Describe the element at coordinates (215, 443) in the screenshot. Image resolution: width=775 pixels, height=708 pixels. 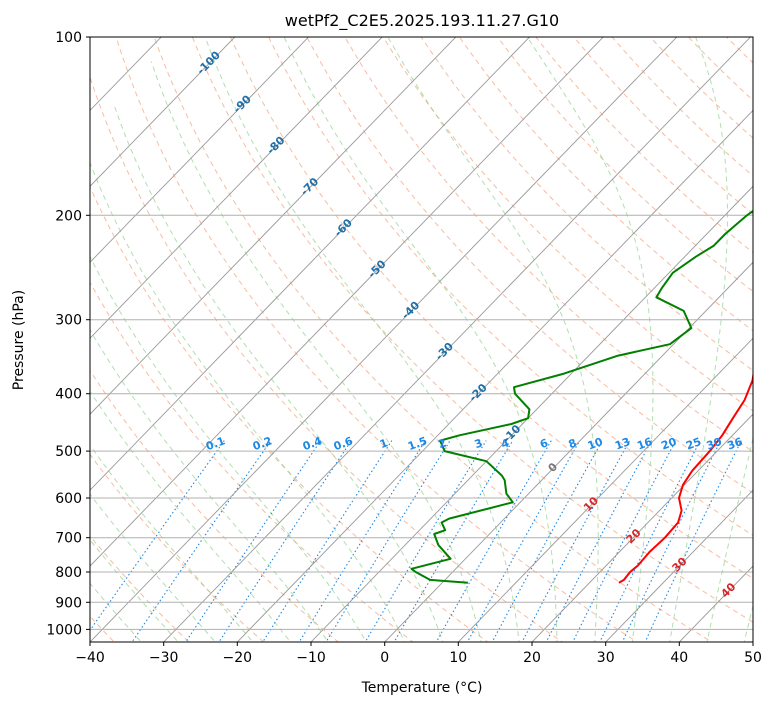
I see `mixing-ratio-label: 0.1` at that location.